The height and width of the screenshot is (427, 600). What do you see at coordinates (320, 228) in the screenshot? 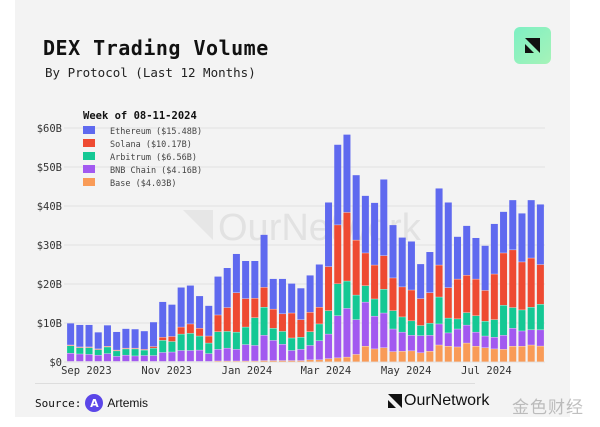
I see `chart-watermark: OurNetwork` at bounding box center [320, 228].